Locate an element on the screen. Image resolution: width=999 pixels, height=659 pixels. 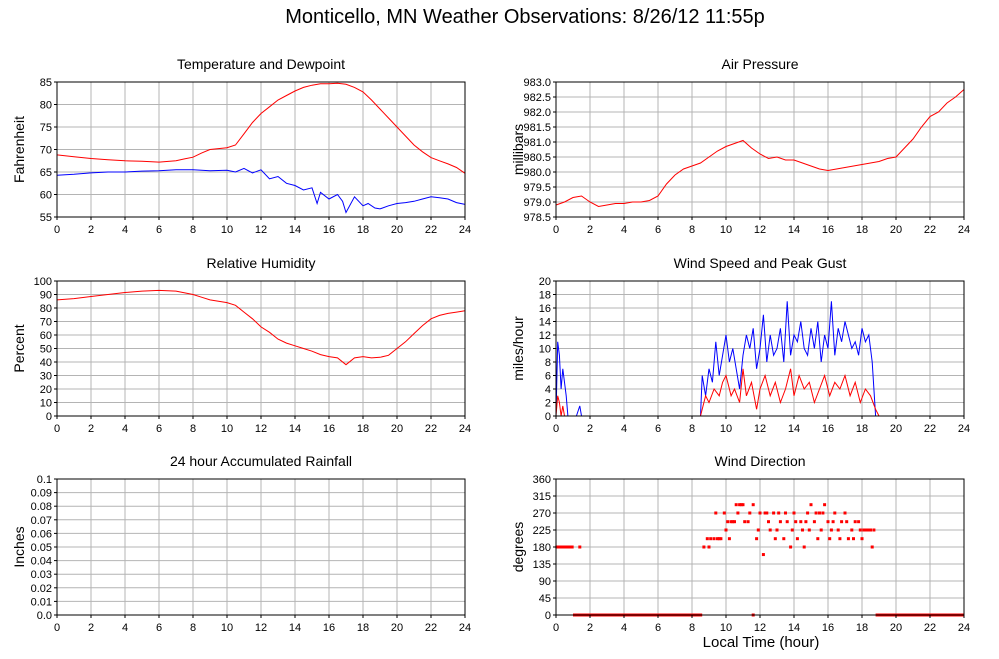
y-tick-label: 50 is located at coordinates (46, 350).